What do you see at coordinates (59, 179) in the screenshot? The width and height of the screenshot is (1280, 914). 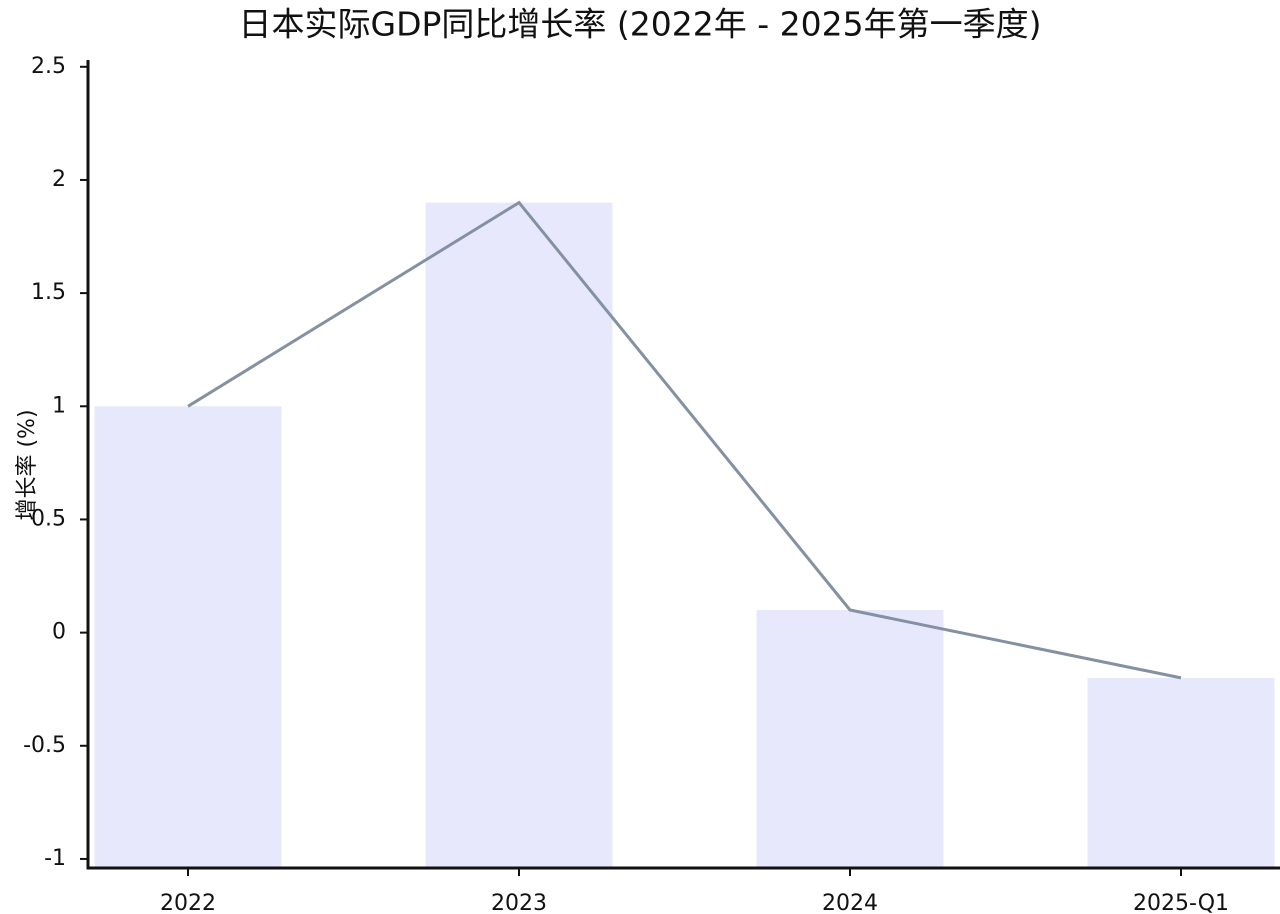 I see `y-tick-label: 2` at bounding box center [59, 179].